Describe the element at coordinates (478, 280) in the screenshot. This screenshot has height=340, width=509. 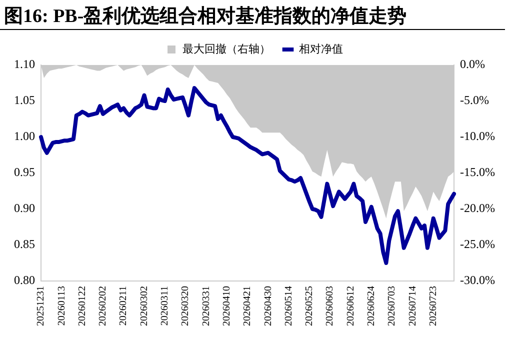
I see `y2-tick-label: -30.0%` at that location.